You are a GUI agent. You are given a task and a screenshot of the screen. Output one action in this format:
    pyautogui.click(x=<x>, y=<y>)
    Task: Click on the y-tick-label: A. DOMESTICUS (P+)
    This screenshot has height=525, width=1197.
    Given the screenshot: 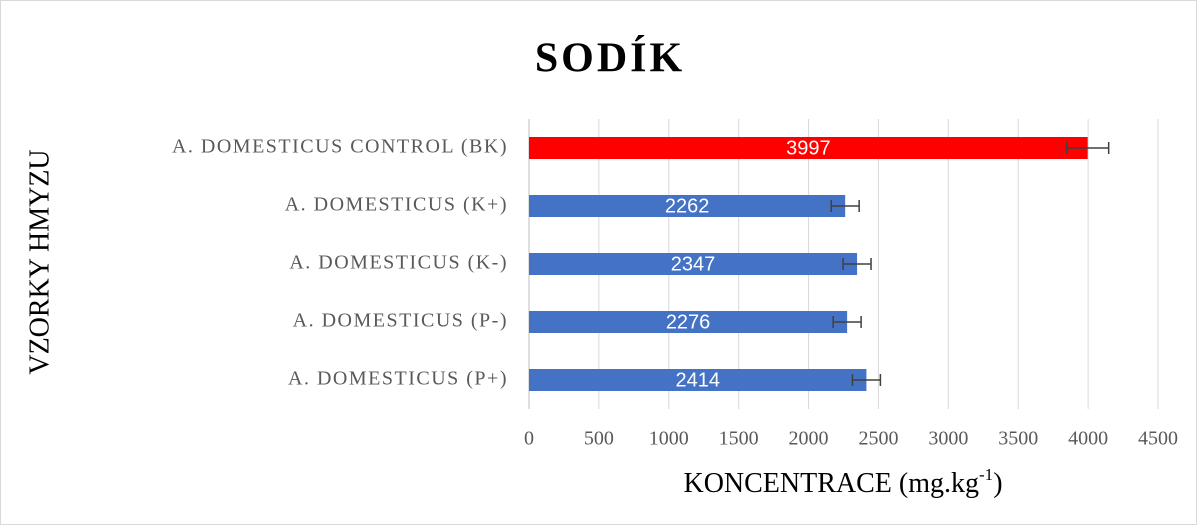 What is the action you would take?
    pyautogui.click(x=398, y=379)
    